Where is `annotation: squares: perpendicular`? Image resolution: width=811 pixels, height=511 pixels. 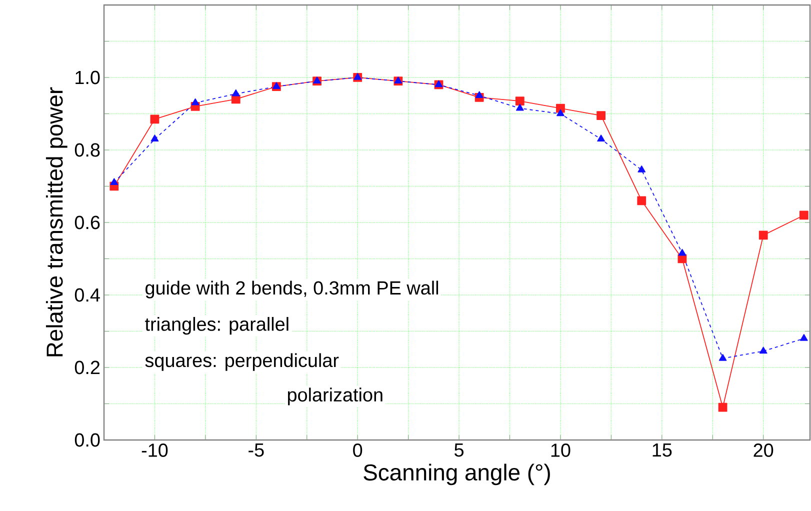 annotation: squares: perpendicular is located at coordinates (242, 362).